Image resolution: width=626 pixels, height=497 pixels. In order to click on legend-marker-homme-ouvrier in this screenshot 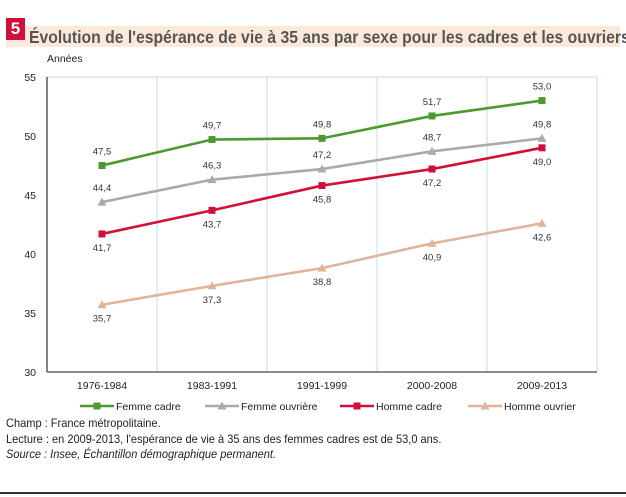, I will do `click(485, 405)`.